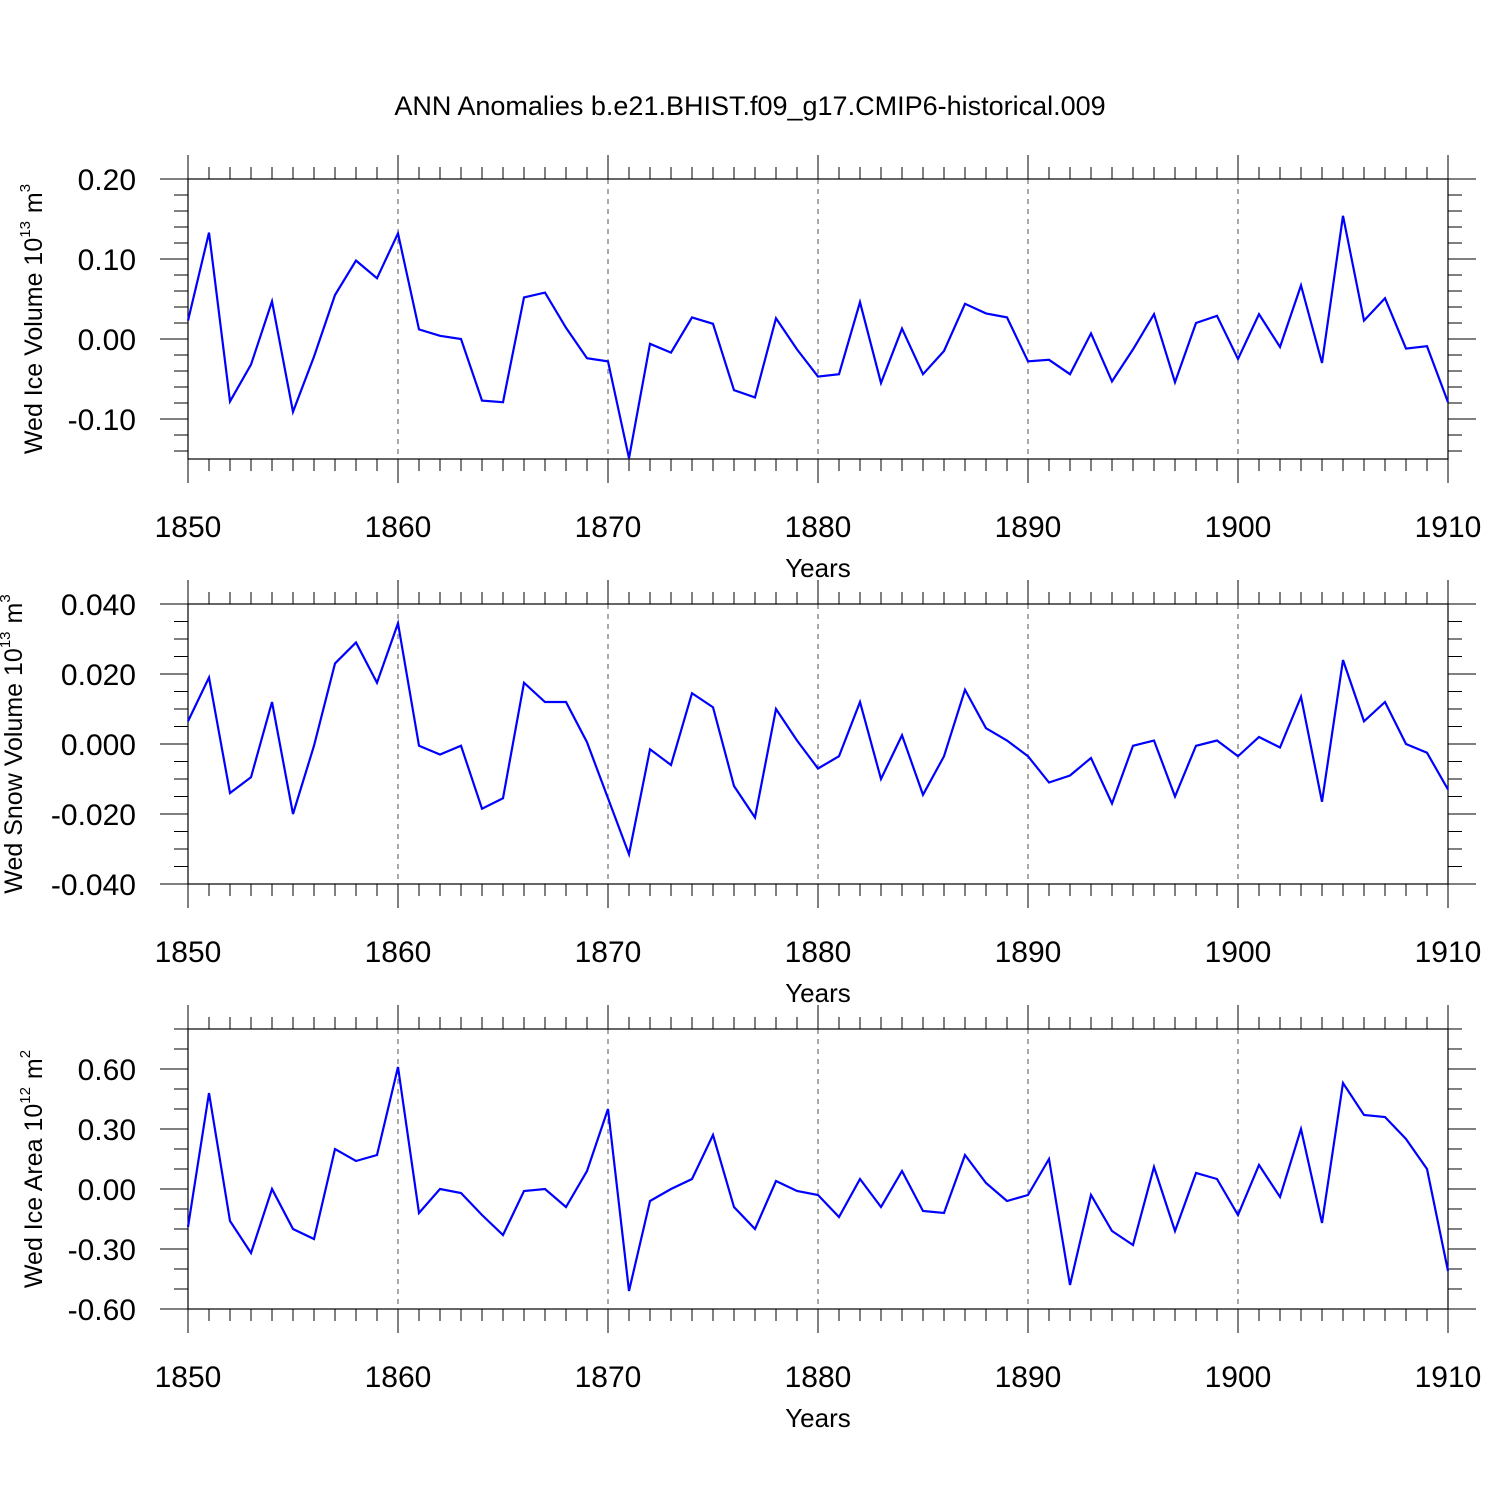  I want to click on y-tick-label: 0.60, so click(107, 1070).